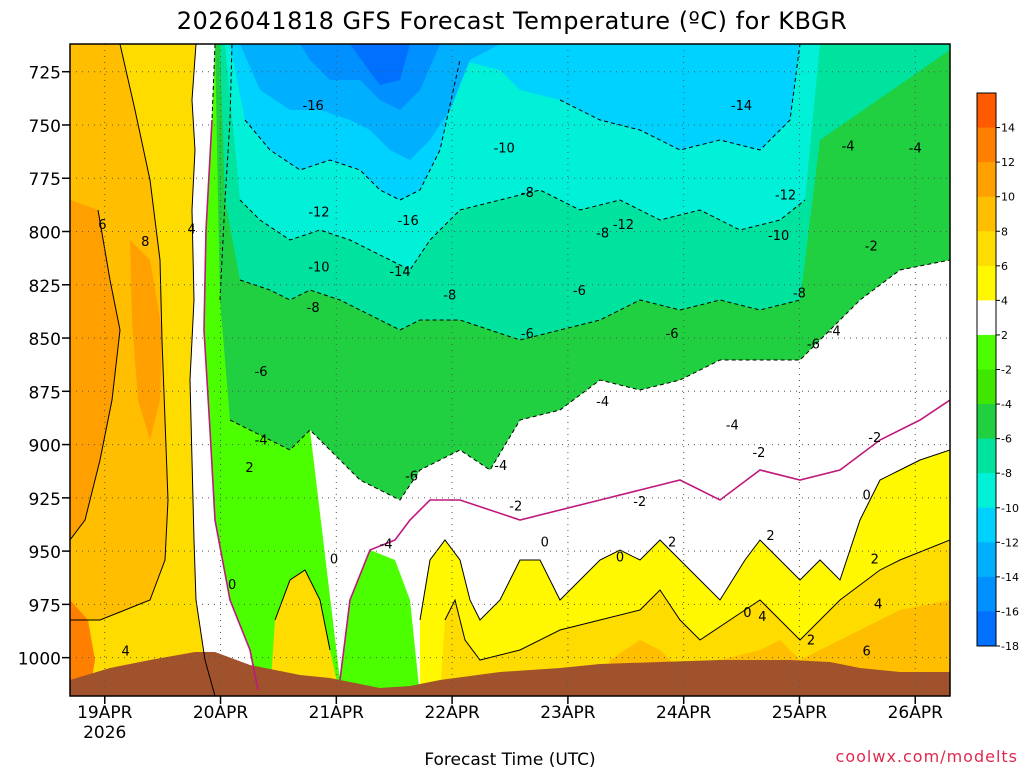 Image resolution: width=1024 pixels, height=768 pixels. Describe the element at coordinates (509, 759) in the screenshot. I see `x-axis-label: Forecast Time (UTC)` at that location.